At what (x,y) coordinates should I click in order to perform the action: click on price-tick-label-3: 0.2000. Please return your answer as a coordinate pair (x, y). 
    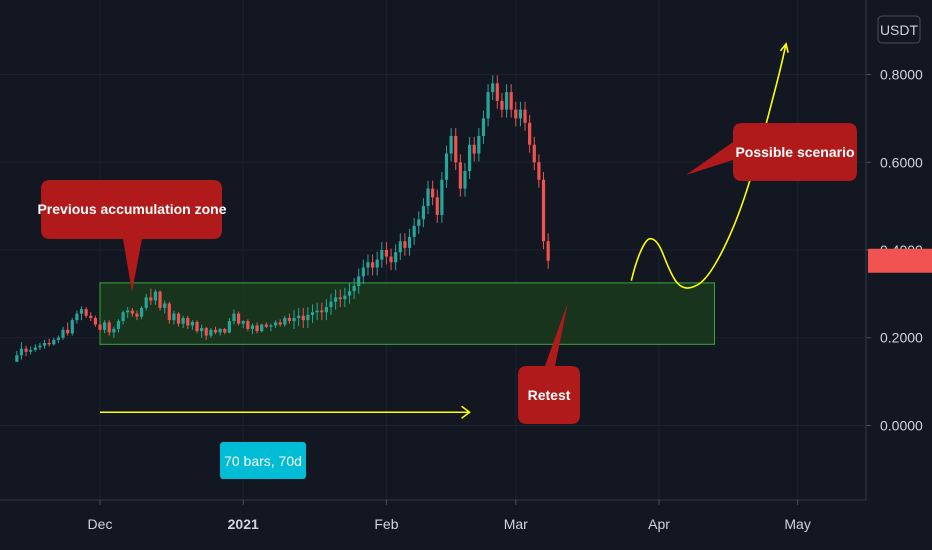
    Looking at the image, I should click on (901, 338).